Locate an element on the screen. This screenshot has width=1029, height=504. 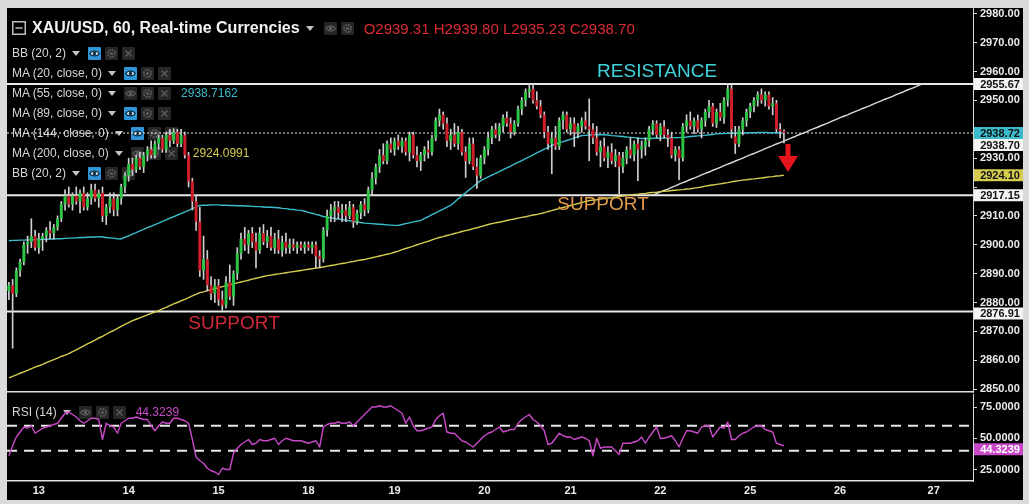
y-tick-label: 25.0000 is located at coordinates (1000, 468).